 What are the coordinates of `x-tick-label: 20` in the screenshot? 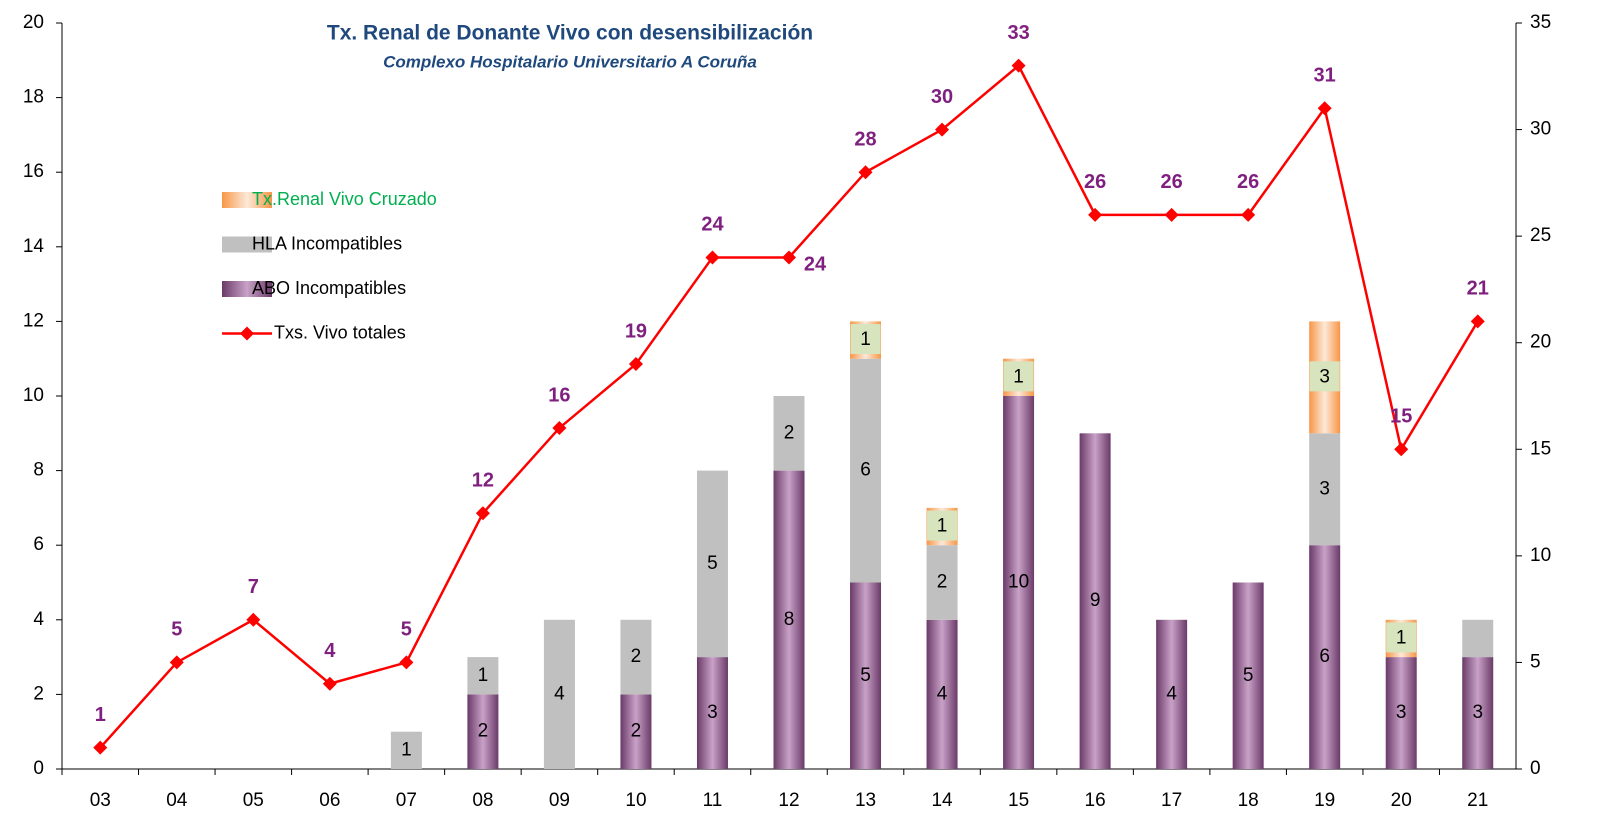 It's located at (1401, 800).